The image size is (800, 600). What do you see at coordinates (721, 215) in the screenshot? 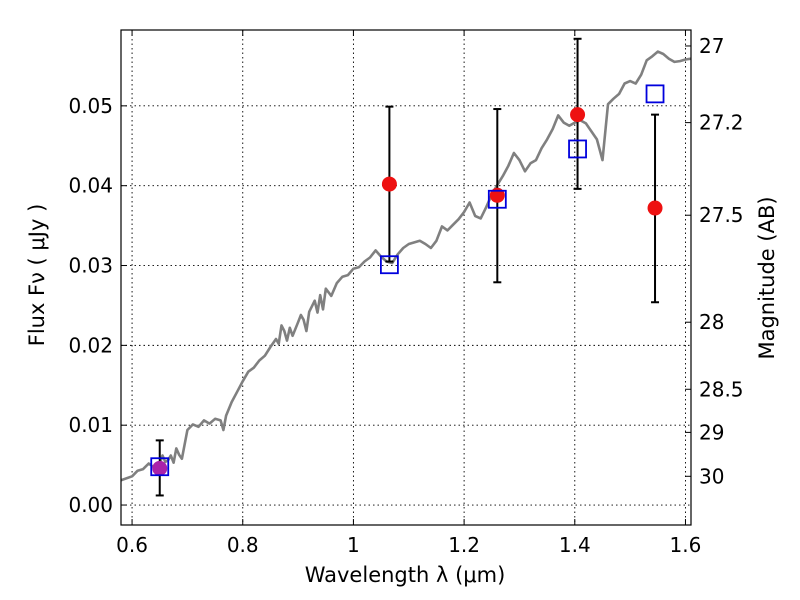
I see `right-tick-label: 27.5` at bounding box center [721, 215].